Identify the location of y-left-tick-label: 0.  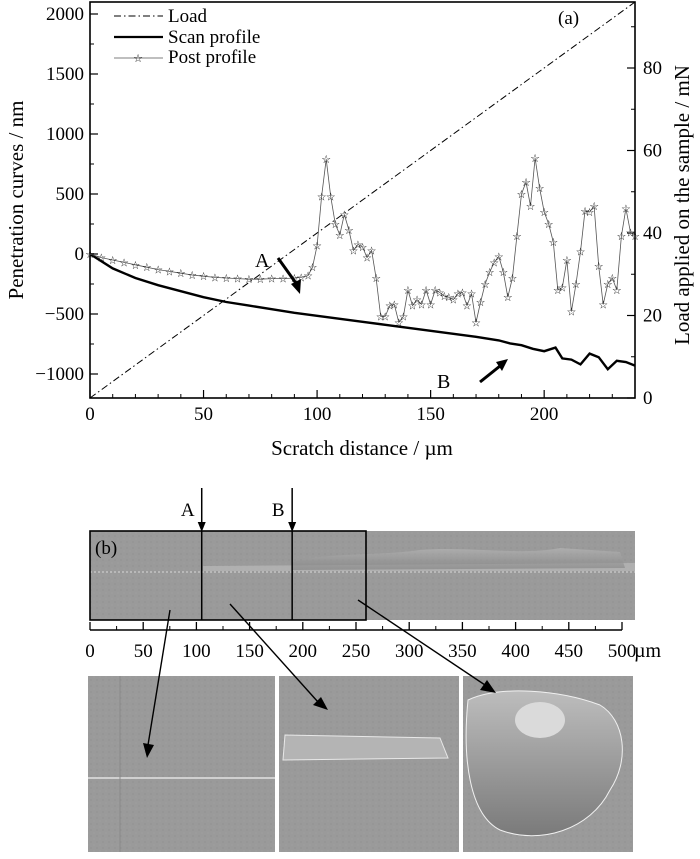
(80, 254).